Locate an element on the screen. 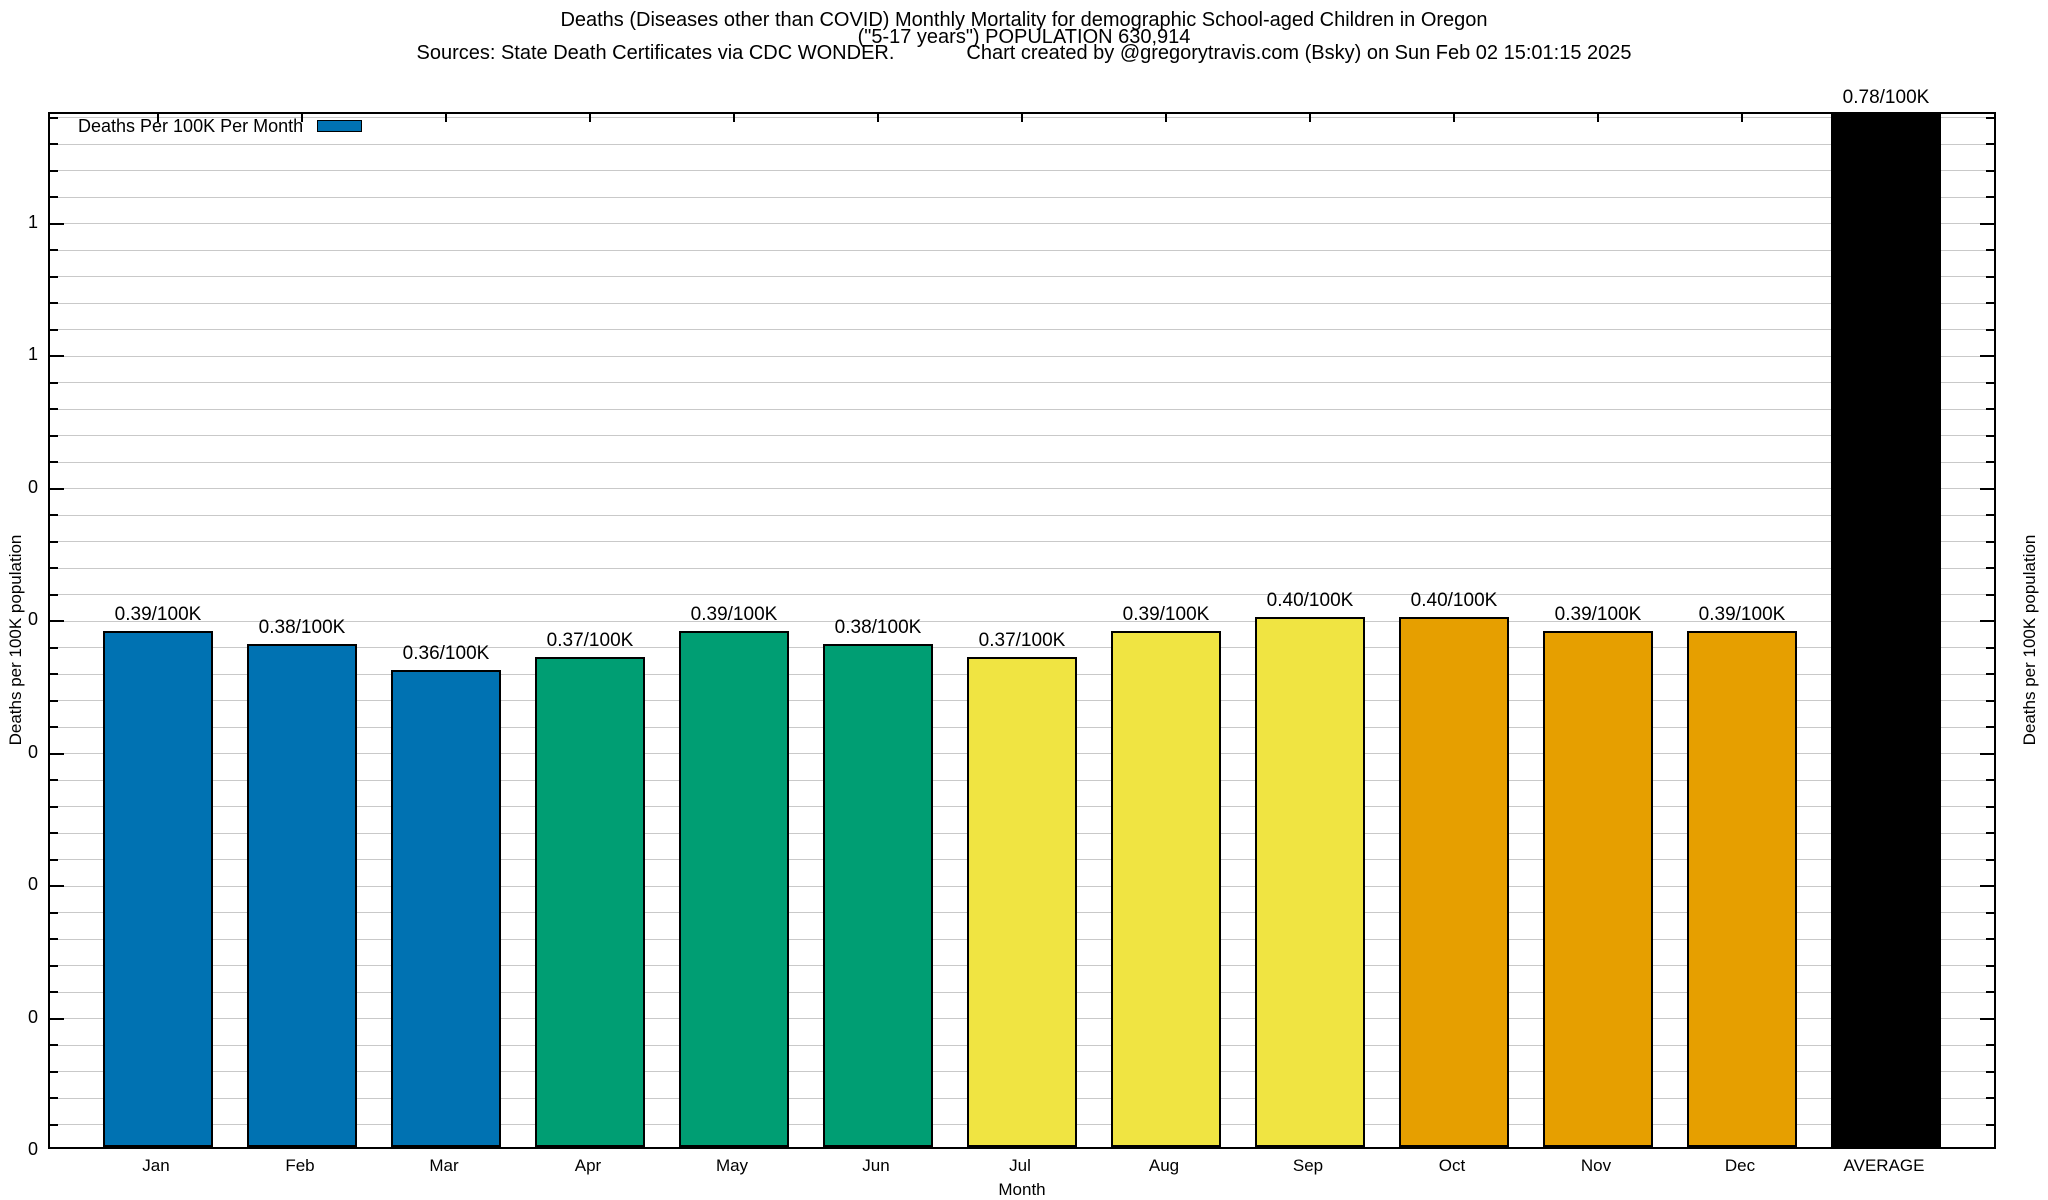 This screenshot has width=2048, height=1200. x-tick-label-average: AVERAGE is located at coordinates (1884, 1165).